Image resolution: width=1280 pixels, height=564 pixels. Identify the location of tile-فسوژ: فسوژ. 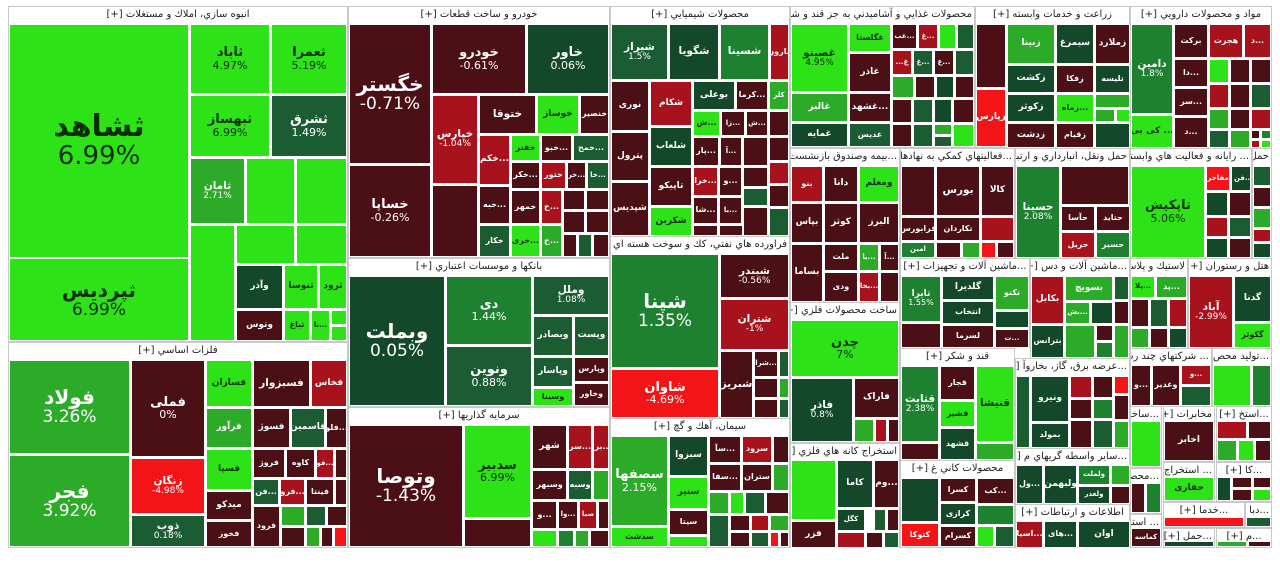
(271, 428).